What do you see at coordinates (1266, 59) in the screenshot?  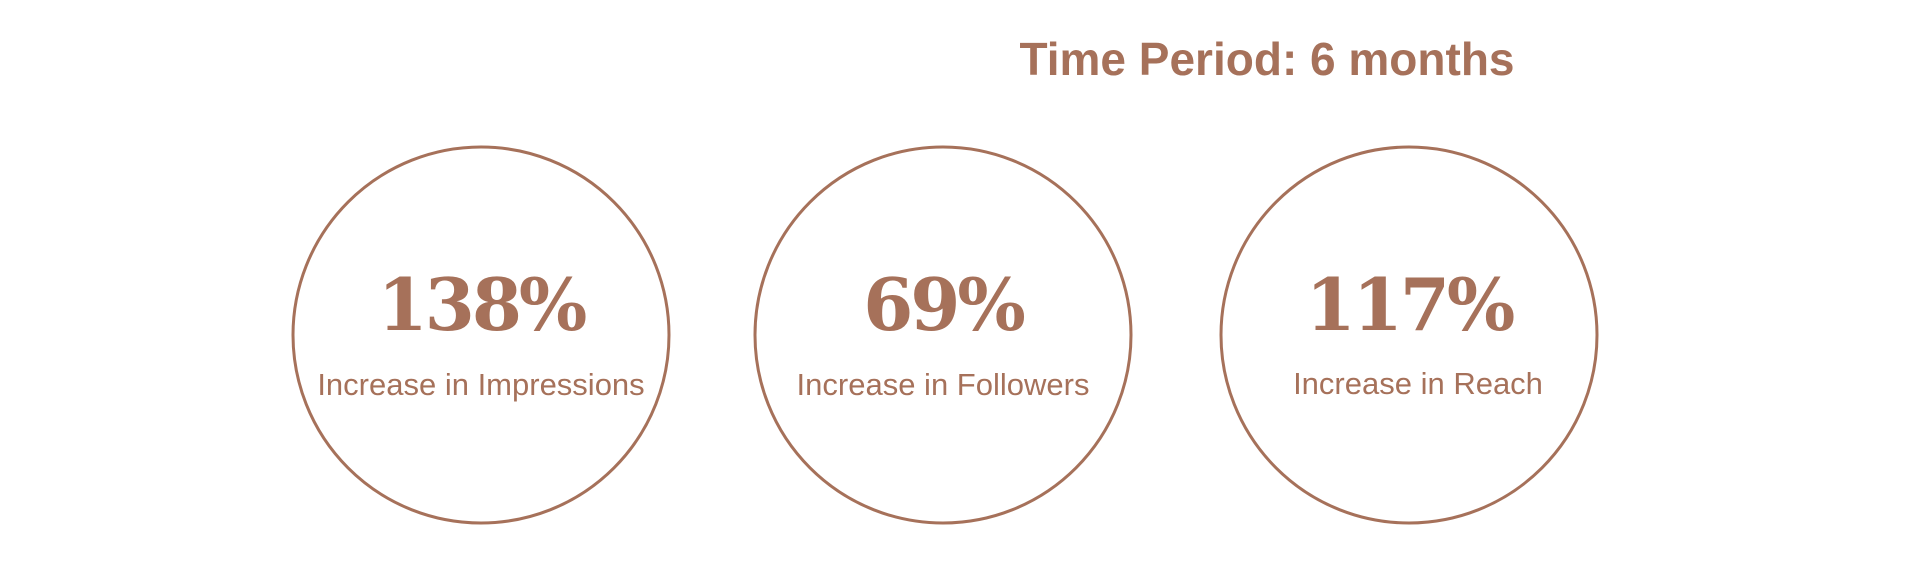 I see `title: Time Period: 6 months` at bounding box center [1266, 59].